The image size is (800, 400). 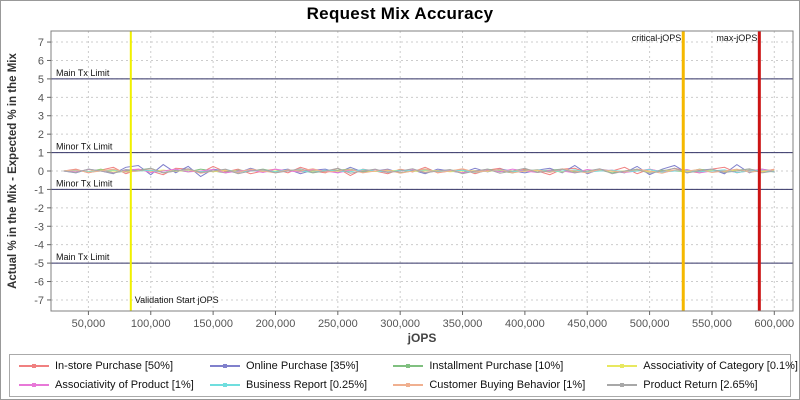 I want to click on y-tick-label: -3, so click(x=39, y=227).